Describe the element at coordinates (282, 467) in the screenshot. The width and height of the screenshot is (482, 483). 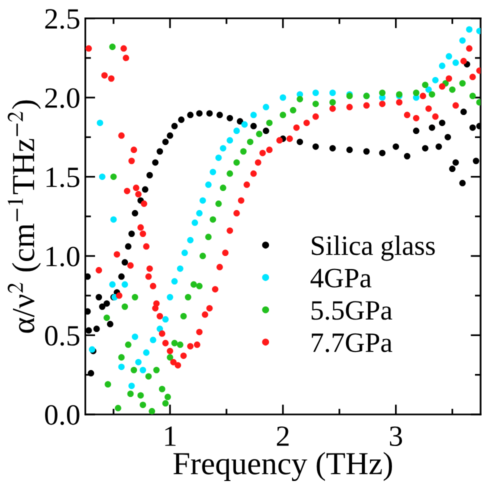
I see `x-axis-title: Frequency (THz)` at that location.